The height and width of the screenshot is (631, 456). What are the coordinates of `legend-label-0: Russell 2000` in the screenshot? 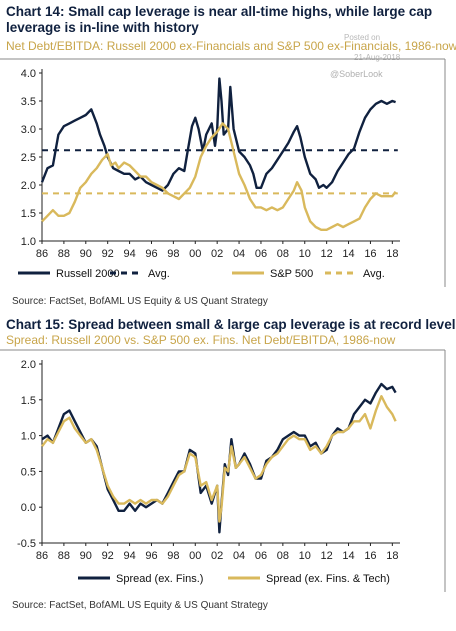 It's located at (88, 274).